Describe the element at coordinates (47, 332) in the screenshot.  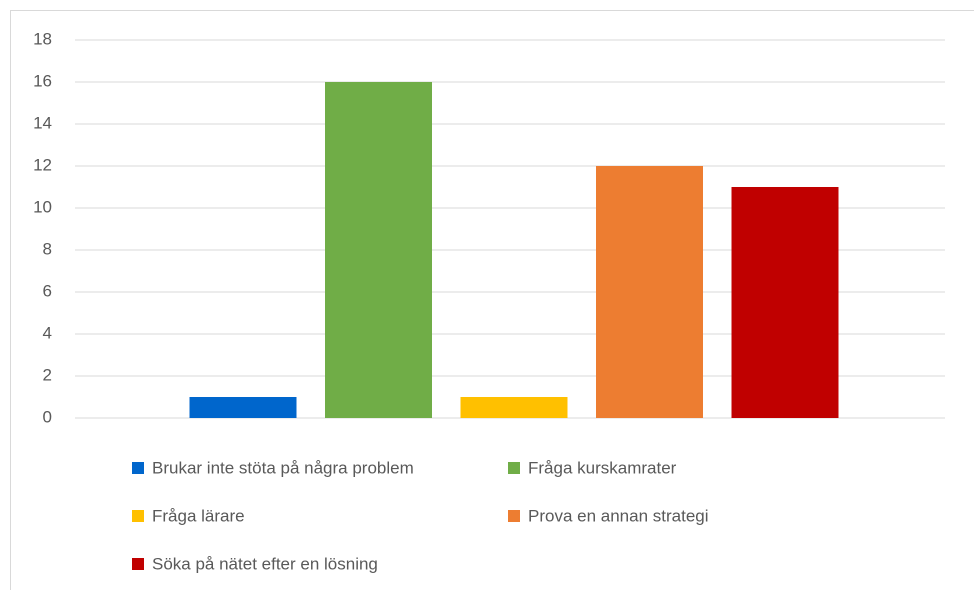
I see `y-tick-label: 4` at that location.